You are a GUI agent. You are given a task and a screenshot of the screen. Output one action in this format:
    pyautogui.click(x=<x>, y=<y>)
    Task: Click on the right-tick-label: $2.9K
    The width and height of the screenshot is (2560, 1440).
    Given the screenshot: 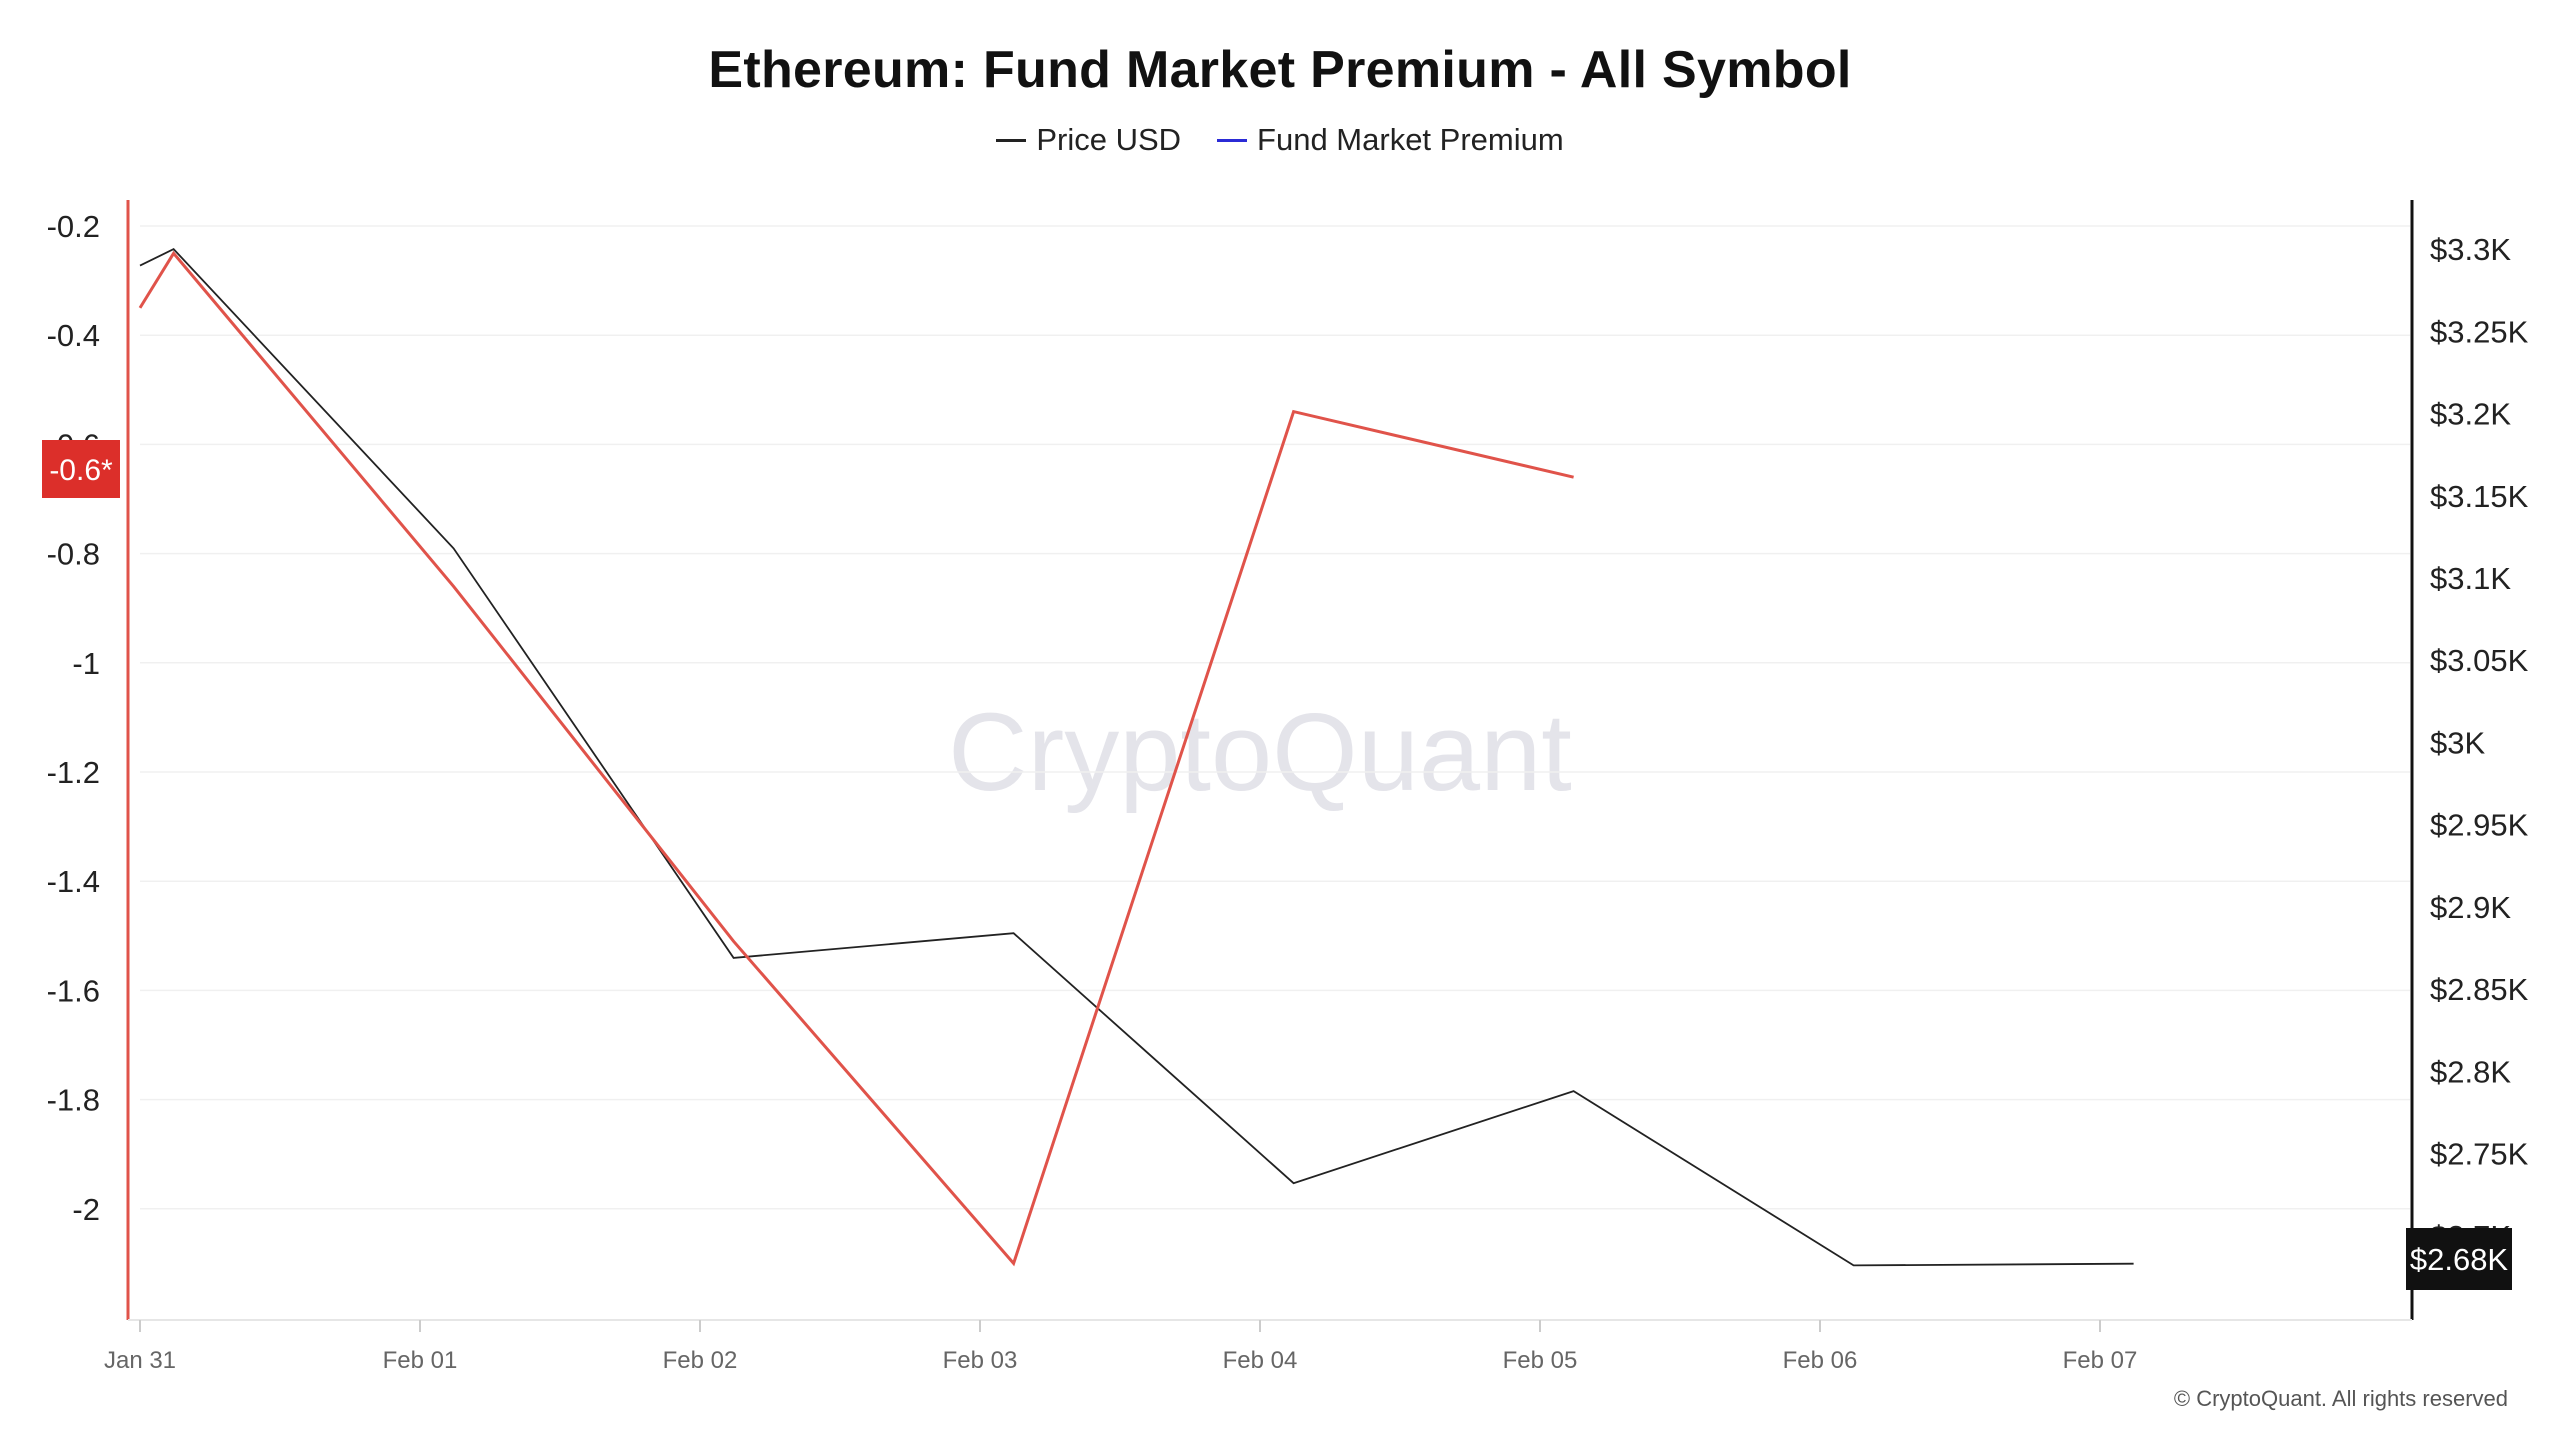 What is the action you would take?
    pyautogui.click(x=2470, y=907)
    